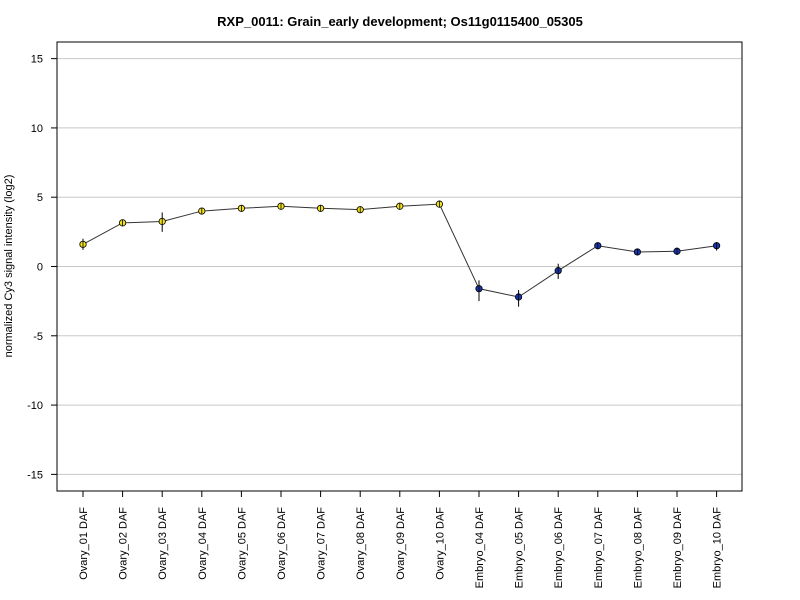 Image resolution: width=800 pixels, height=600 pixels. Describe the element at coordinates (599, 548) in the screenshot. I see `x-tick-label: Embryo_07 DAF` at that location.